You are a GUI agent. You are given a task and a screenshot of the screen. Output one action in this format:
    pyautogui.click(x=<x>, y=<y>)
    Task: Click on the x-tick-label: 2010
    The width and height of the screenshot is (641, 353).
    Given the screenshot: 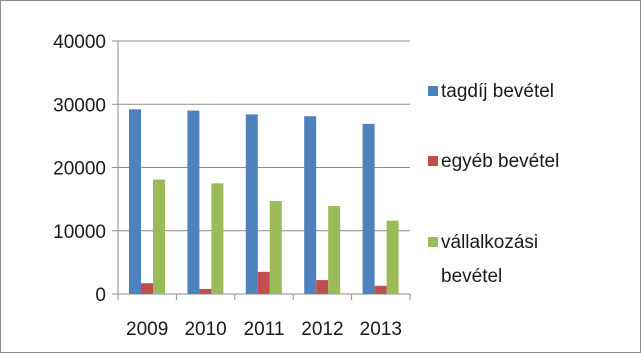 What is the action you would take?
    pyautogui.click(x=205, y=329)
    